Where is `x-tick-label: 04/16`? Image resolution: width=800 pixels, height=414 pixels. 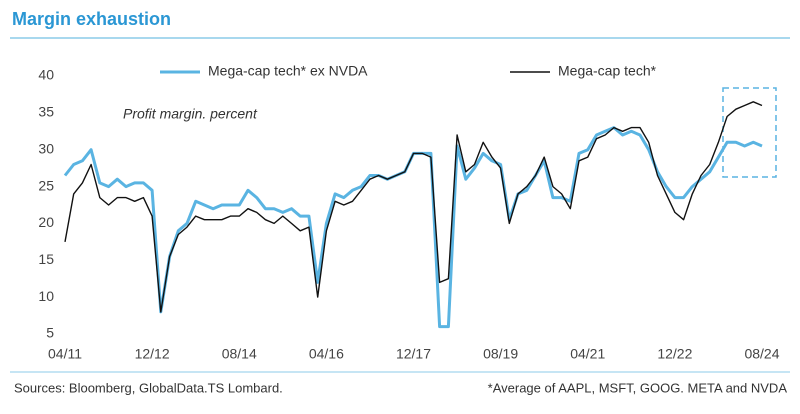
x-tick-label: 04/16 is located at coordinates (326, 354).